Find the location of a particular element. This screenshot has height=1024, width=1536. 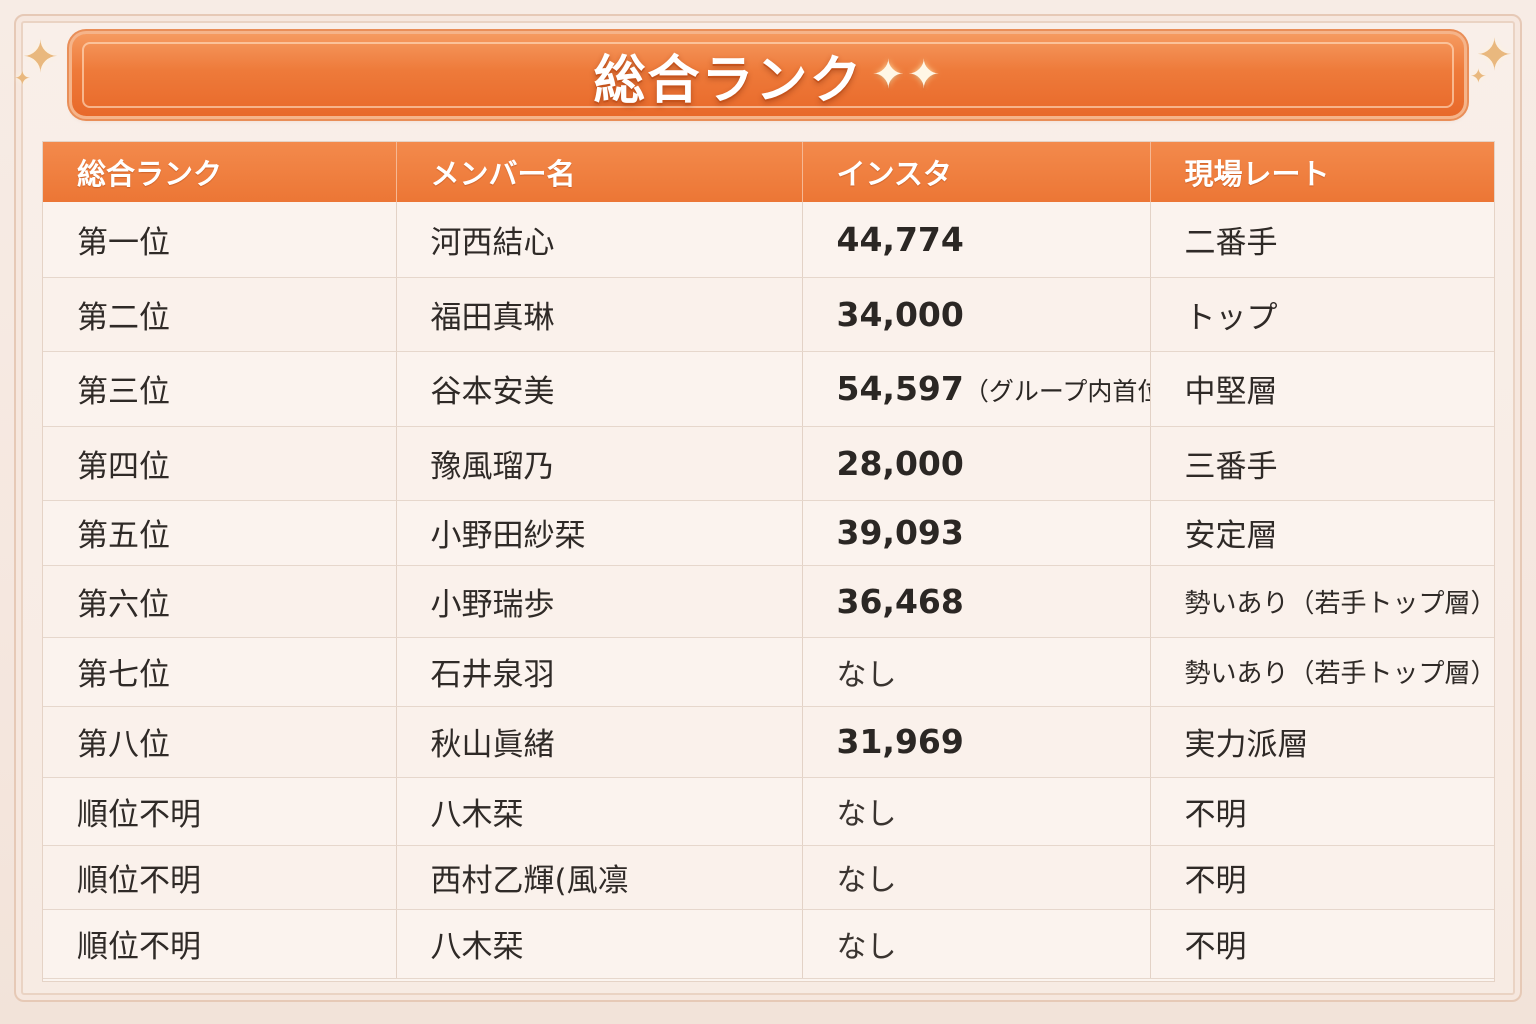

rank-cell: 第二位 is located at coordinates (220, 314).